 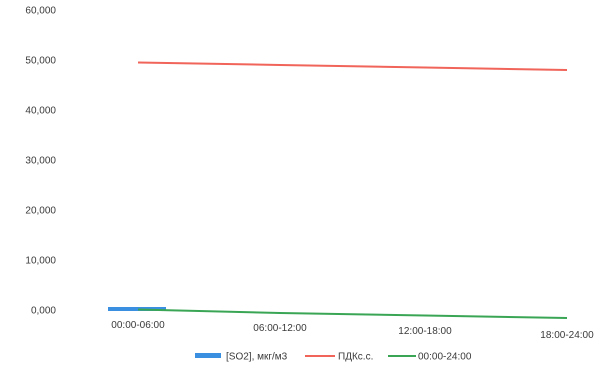 I want to click on legend-label: ПДКс.с., so click(x=355, y=357).